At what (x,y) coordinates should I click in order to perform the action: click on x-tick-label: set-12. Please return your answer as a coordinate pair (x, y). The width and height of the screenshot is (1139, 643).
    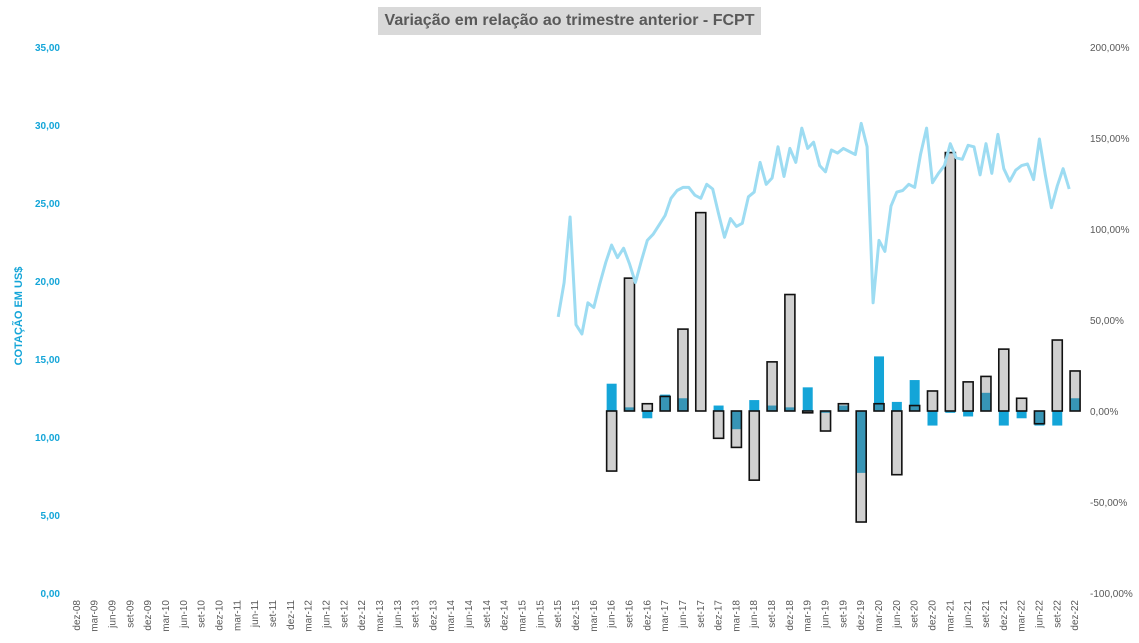
    Looking at the image, I should click on (344, 614).